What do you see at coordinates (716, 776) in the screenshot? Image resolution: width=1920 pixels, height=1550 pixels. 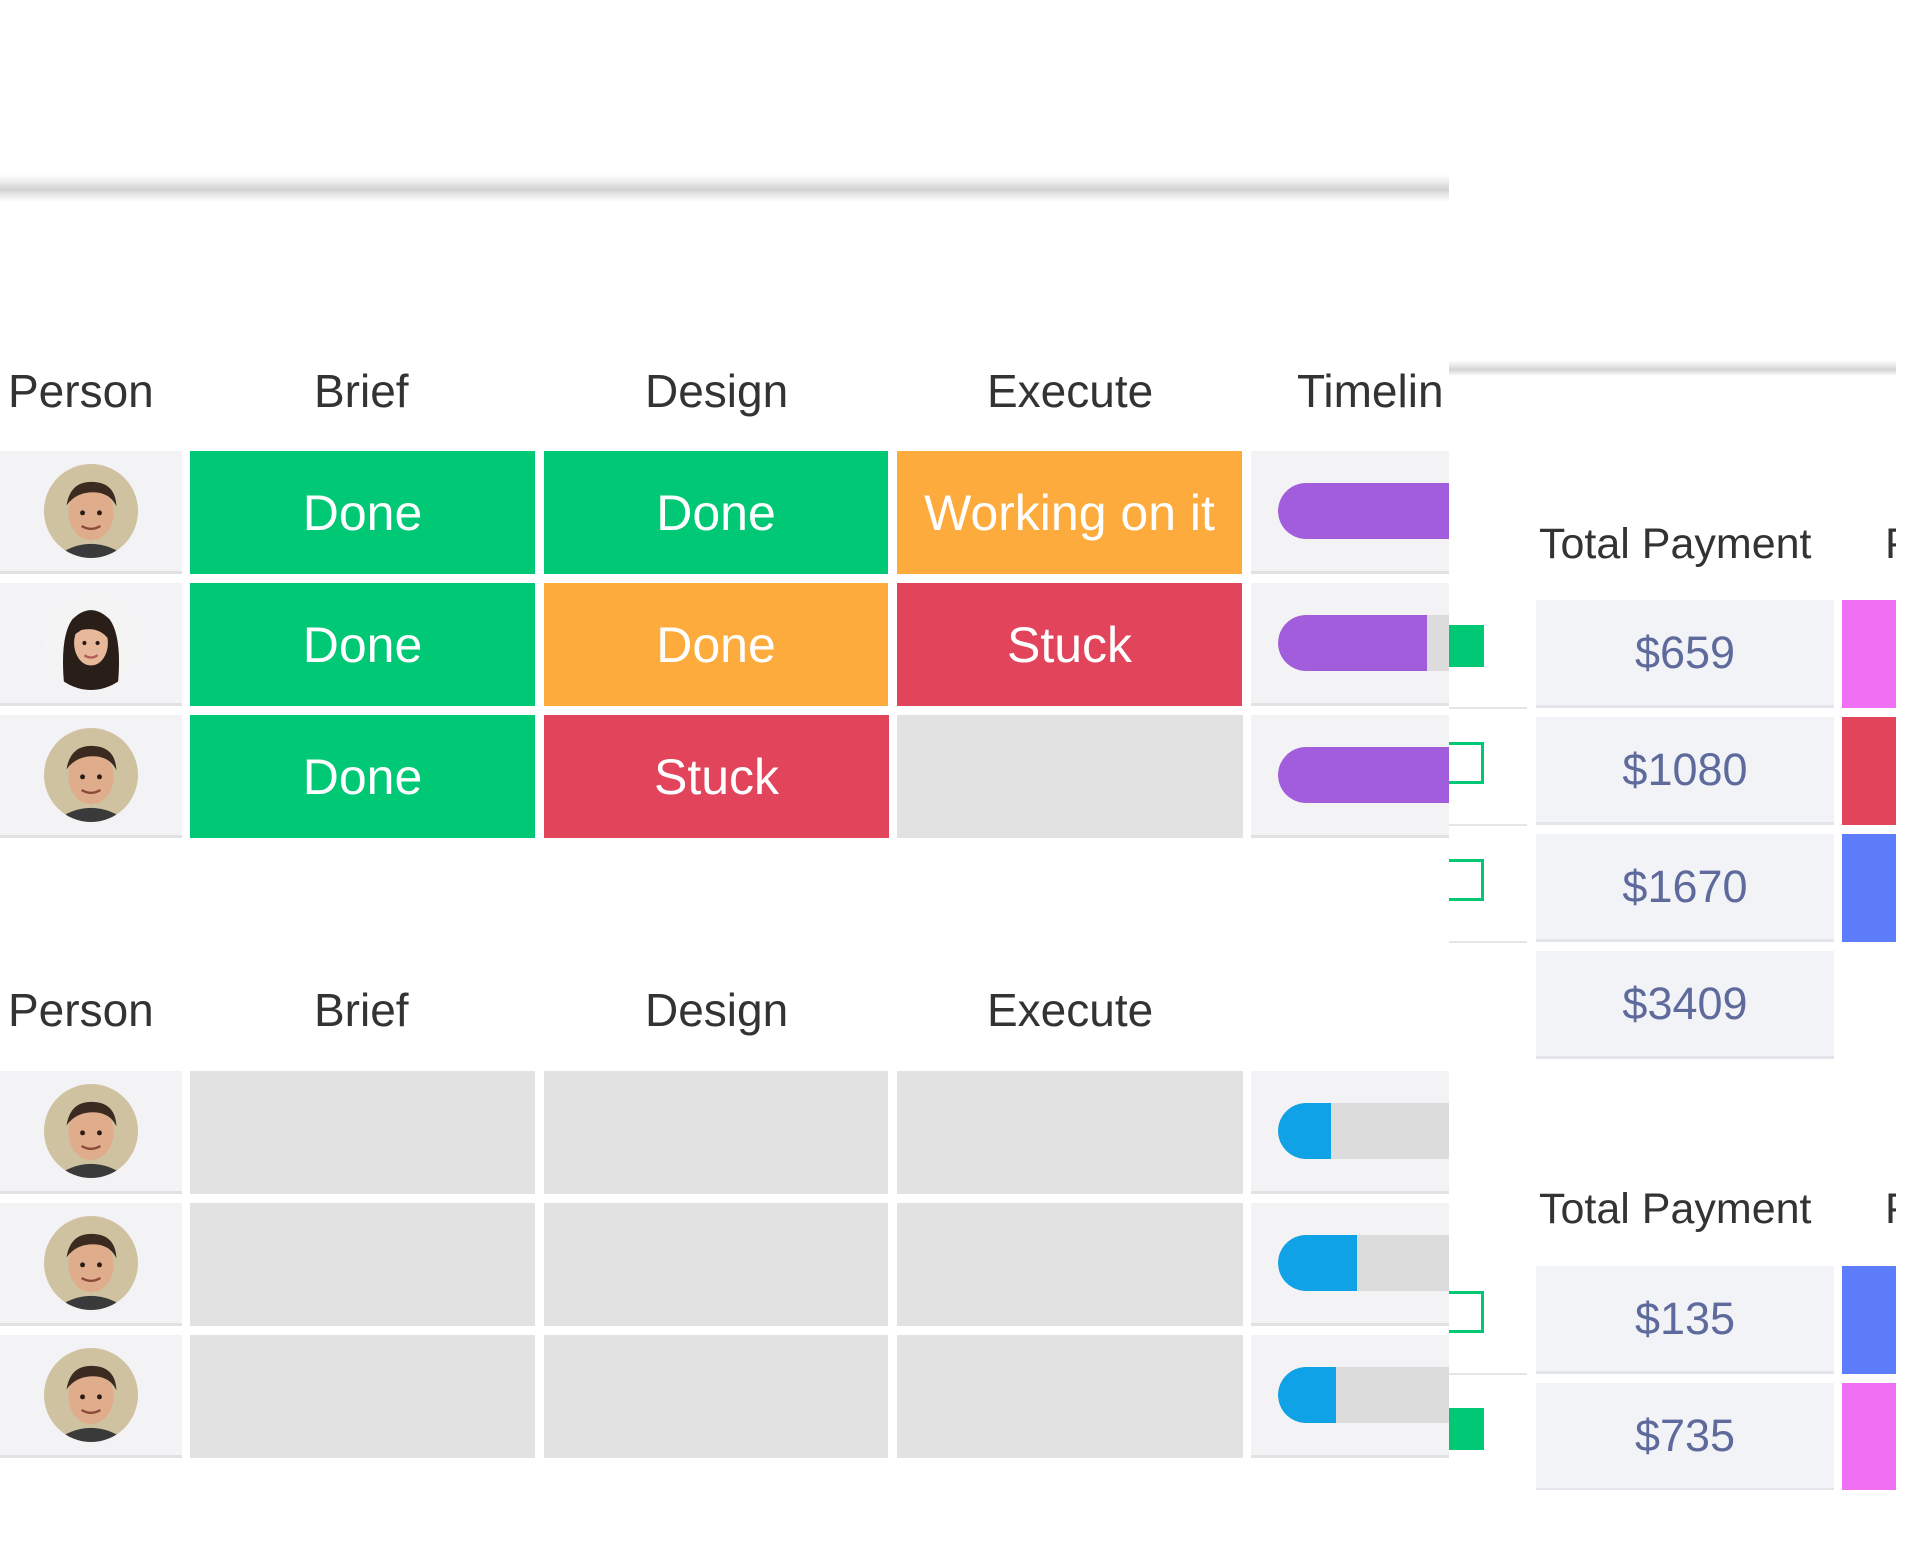 I see `design-status-cell: Stuck` at bounding box center [716, 776].